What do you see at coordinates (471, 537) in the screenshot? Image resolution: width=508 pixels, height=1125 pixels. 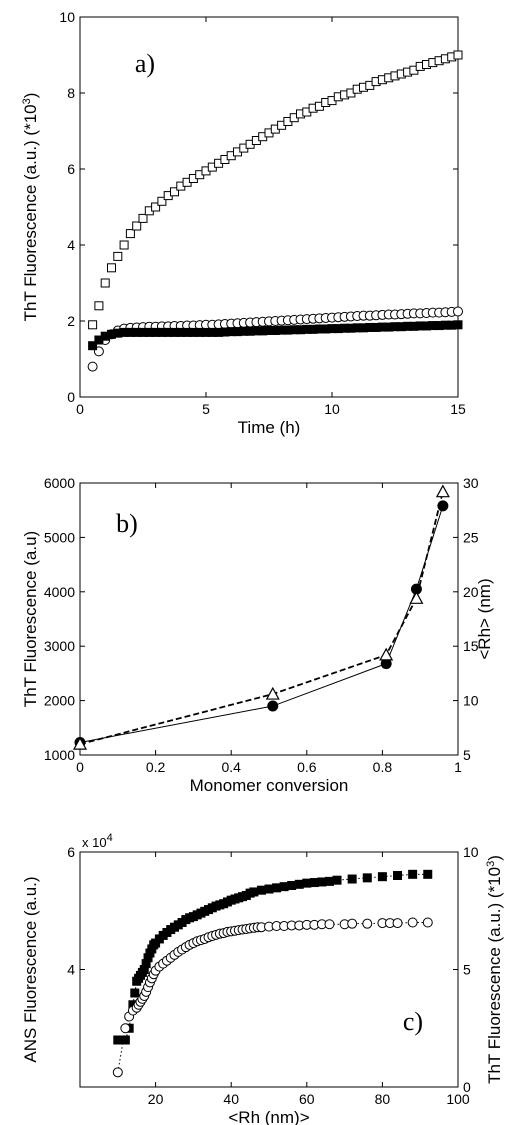 I see `y2-tick-label: 25` at bounding box center [471, 537].